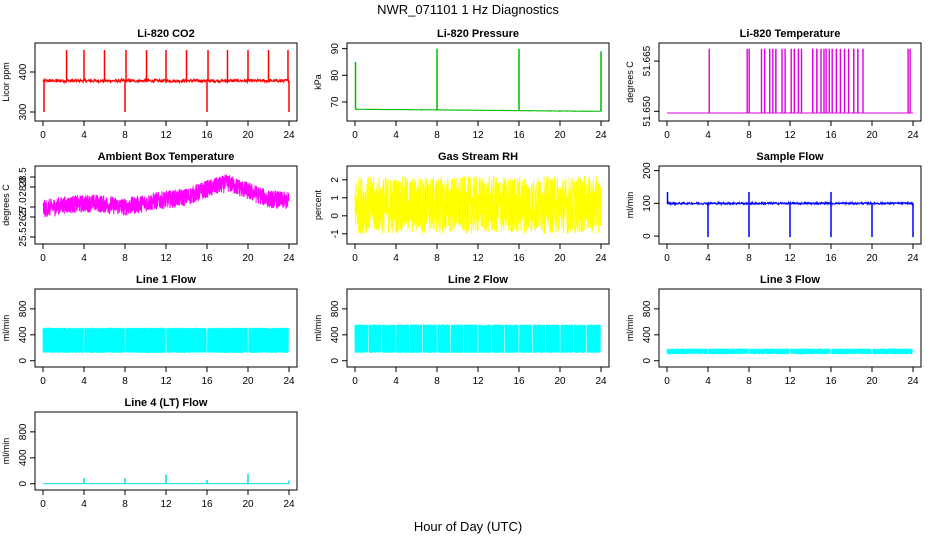 The height and width of the screenshot is (540, 936). Describe the element at coordinates (166, 157) in the screenshot. I see `panel-title: Ambient Box Temperature` at that location.